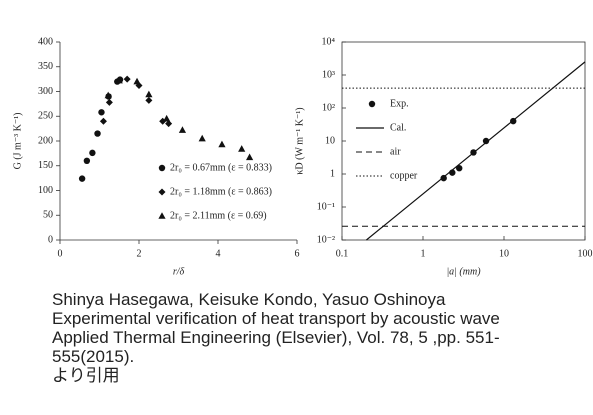  Describe the element at coordinates (218, 253) in the screenshot. I see `x-tick-label: 4` at that location.